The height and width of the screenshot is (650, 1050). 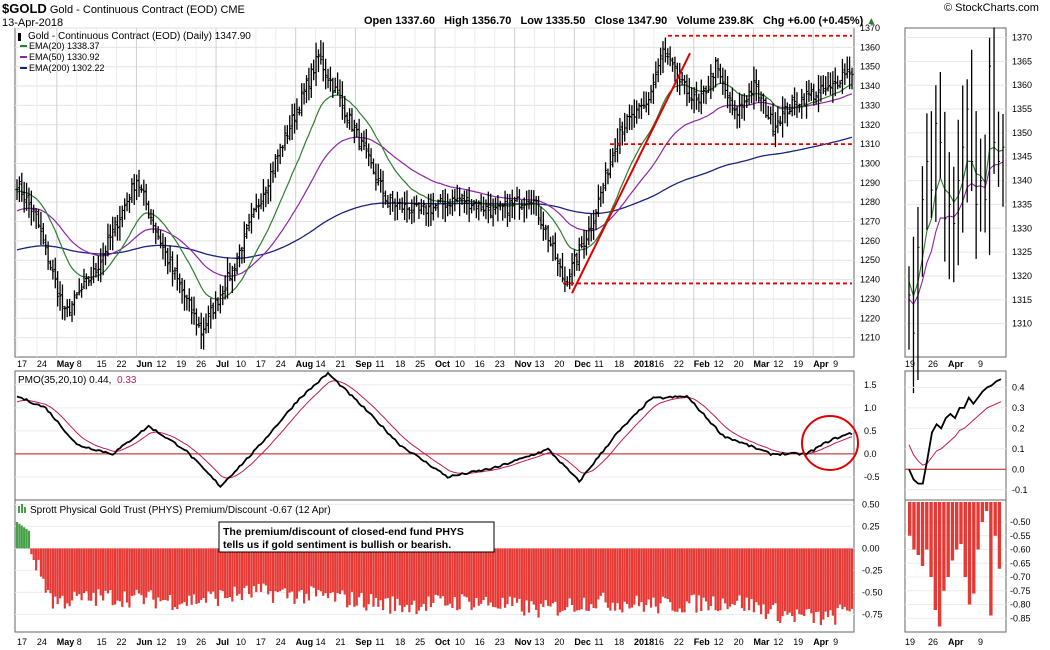 What do you see at coordinates (1020, 490) in the screenshot?
I see `weekly-pmo-y-tick-label: -0.1` at bounding box center [1020, 490].